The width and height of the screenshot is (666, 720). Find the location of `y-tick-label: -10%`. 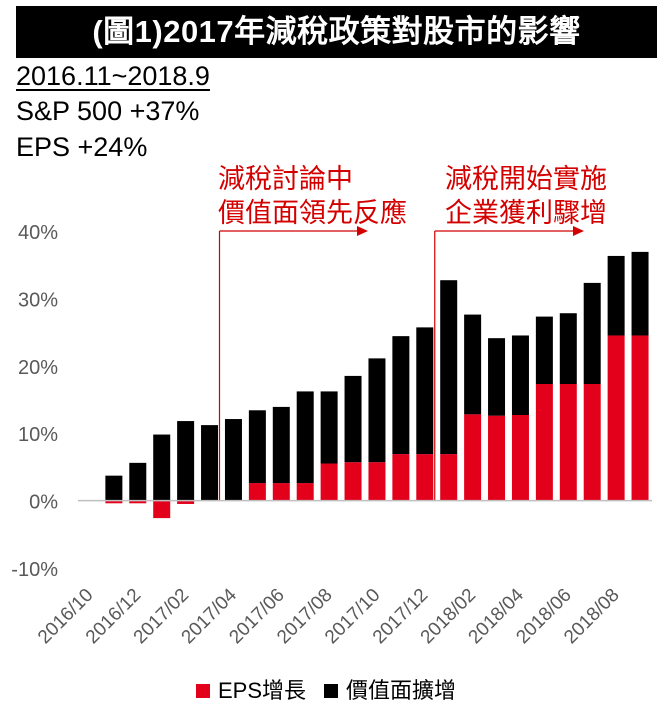

y-tick-label: -10% is located at coordinates (34, 570).